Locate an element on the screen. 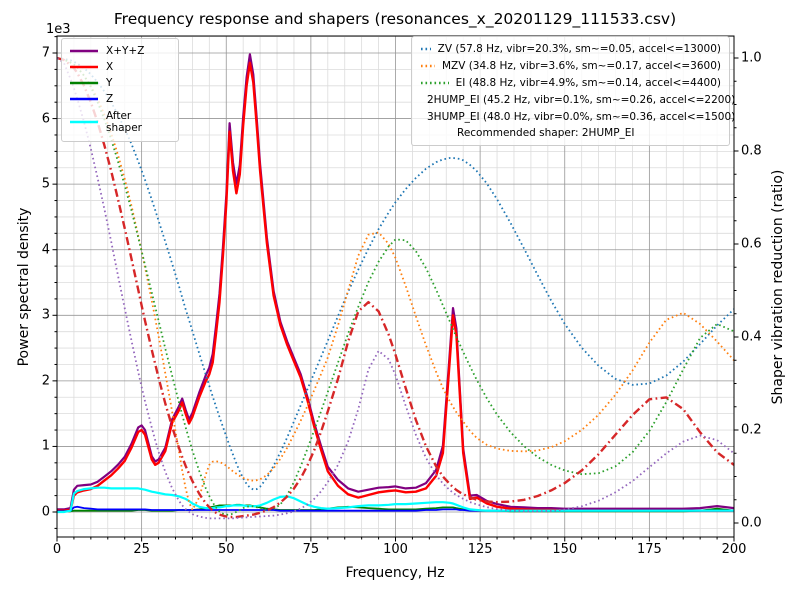  legend-item: X+Y+Z is located at coordinates (120, 51).